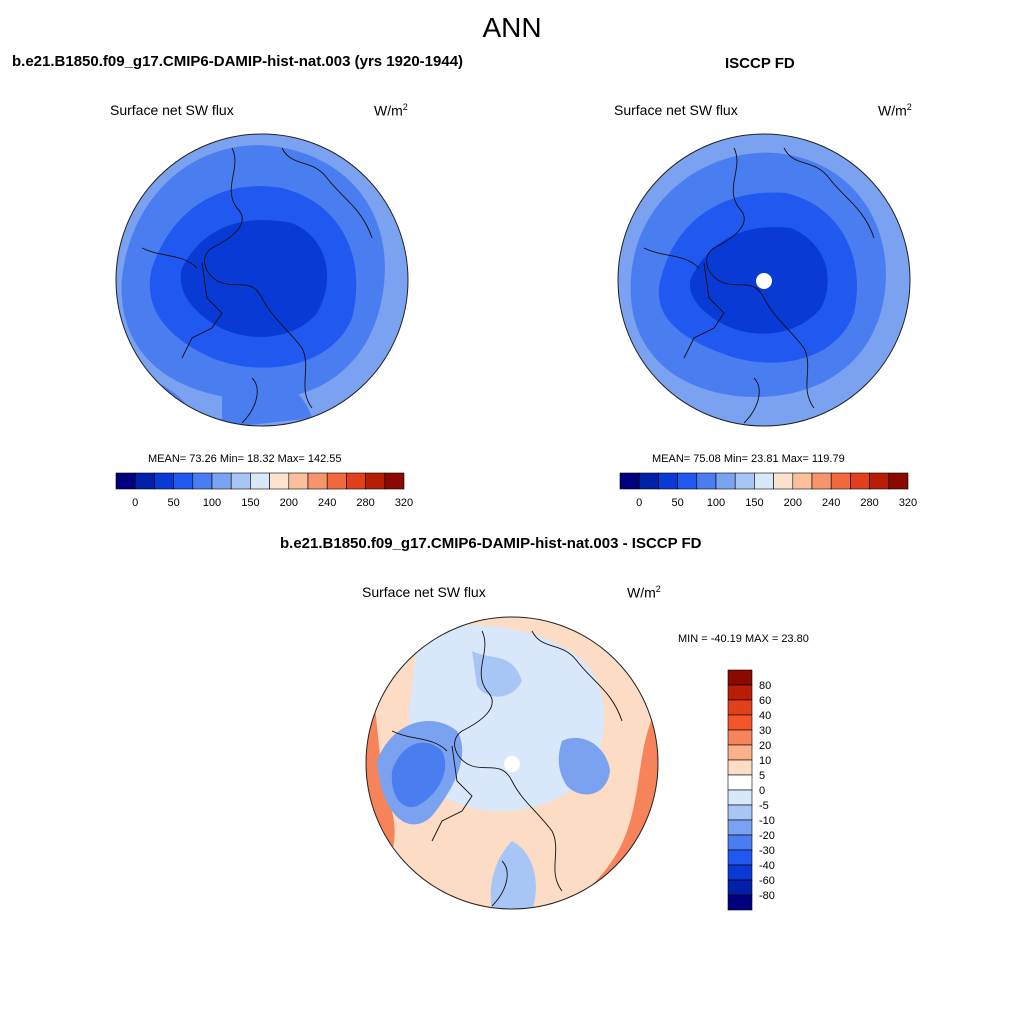 Image resolution: width=1024 pixels, height=1024 pixels. I want to click on left-polar-map, so click(262, 280).